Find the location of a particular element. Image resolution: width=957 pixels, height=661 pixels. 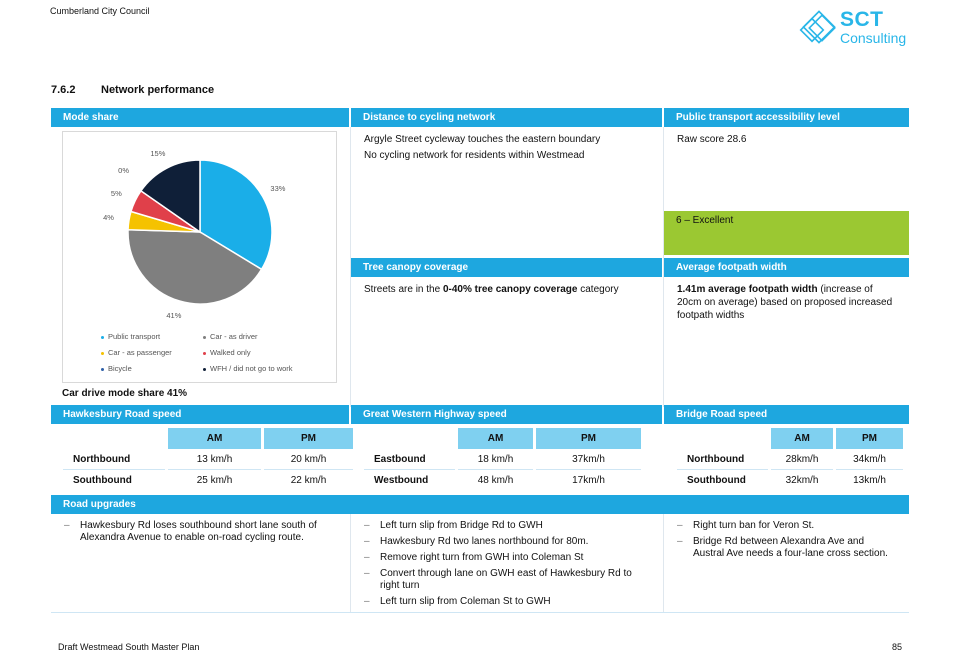

sct-logo: SCT Consulting is located at coordinates (854, 29).